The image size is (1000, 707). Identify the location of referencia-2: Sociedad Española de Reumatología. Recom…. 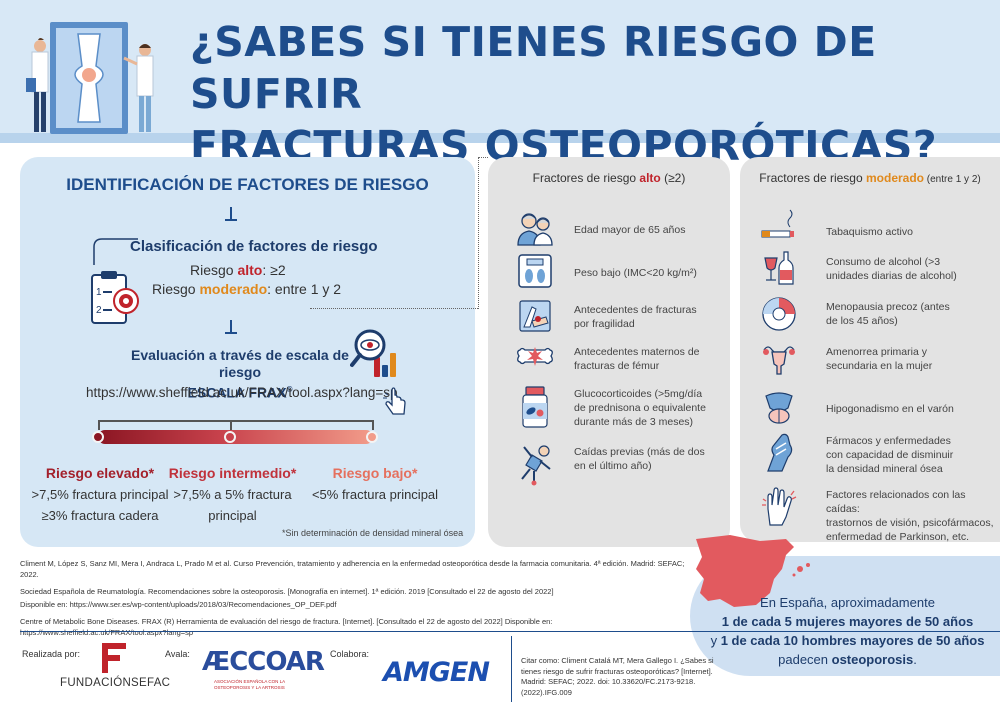
(287, 591).